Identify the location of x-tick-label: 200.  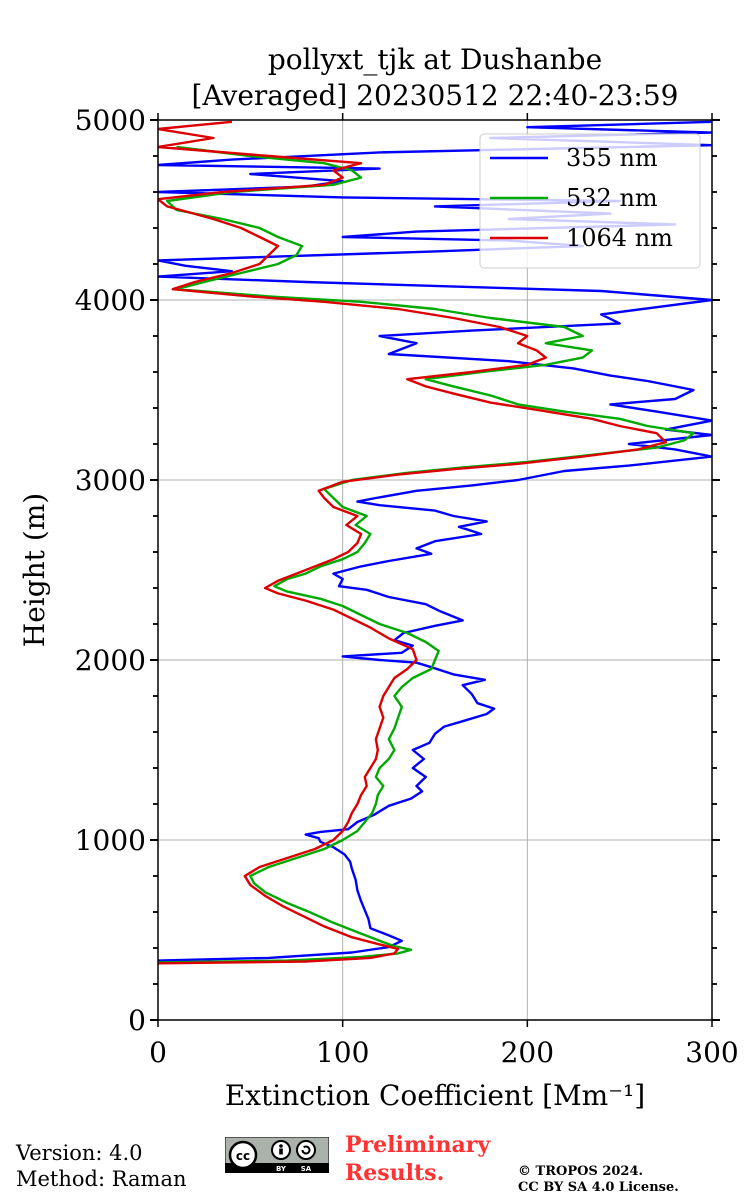
(527, 1052).